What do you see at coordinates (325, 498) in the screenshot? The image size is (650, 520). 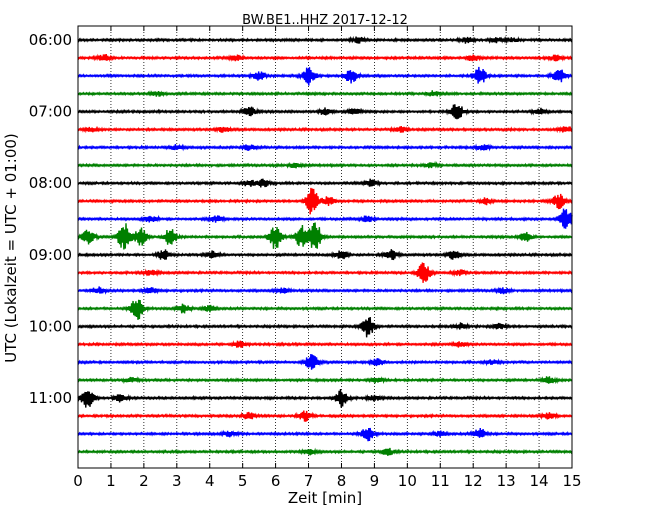 I see `x-axis-label: Zeit [min]` at bounding box center [325, 498].